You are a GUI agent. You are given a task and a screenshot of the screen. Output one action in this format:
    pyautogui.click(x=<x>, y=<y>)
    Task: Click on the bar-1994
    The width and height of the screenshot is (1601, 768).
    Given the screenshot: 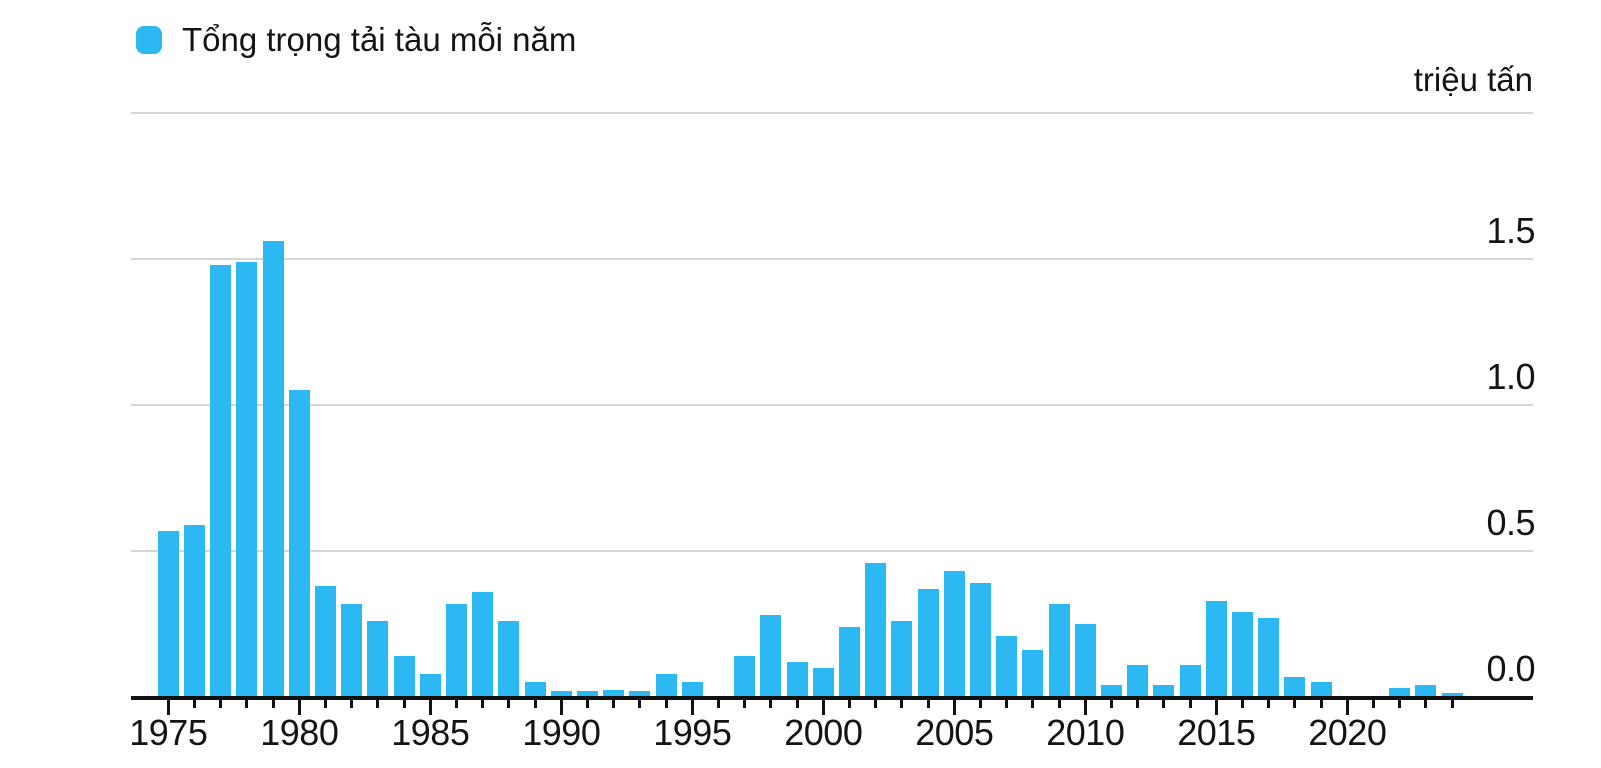 What is the action you would take?
    pyautogui.click(x=666, y=685)
    